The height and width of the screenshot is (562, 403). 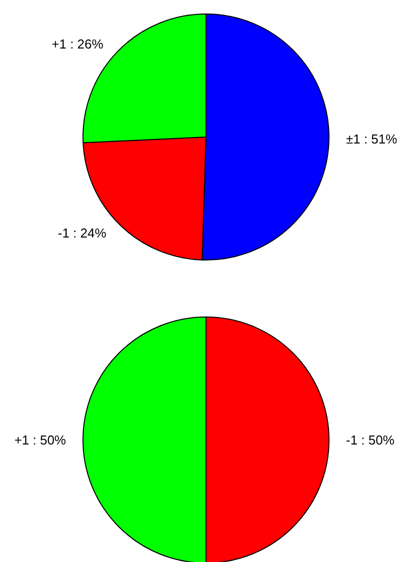 What do you see at coordinates (370, 440) in the screenshot?
I see `slice-label: -1 : 50%` at bounding box center [370, 440].